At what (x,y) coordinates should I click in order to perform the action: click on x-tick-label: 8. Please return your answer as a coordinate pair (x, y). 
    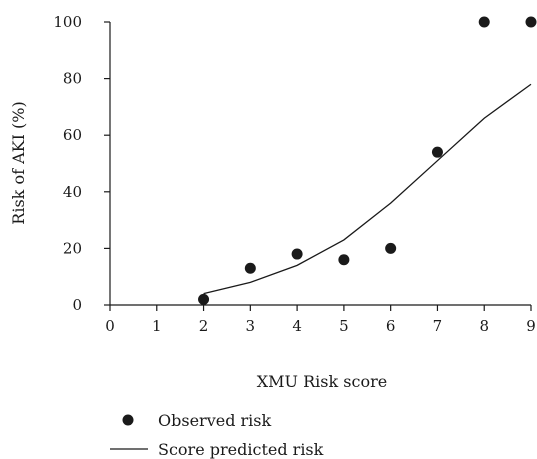
    Looking at the image, I should click on (484, 326).